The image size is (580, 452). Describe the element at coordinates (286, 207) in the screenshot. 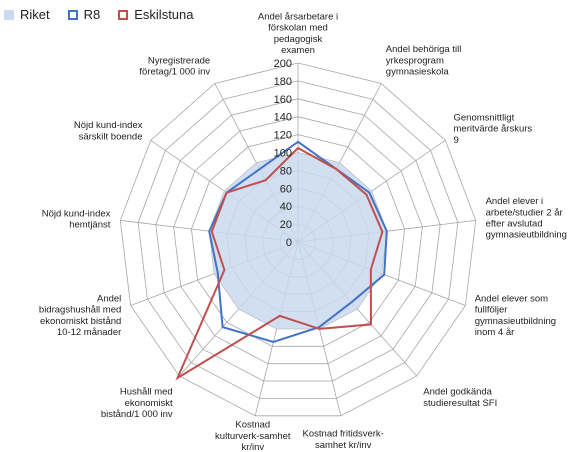

I see `tick-label-40: 40` at that location.